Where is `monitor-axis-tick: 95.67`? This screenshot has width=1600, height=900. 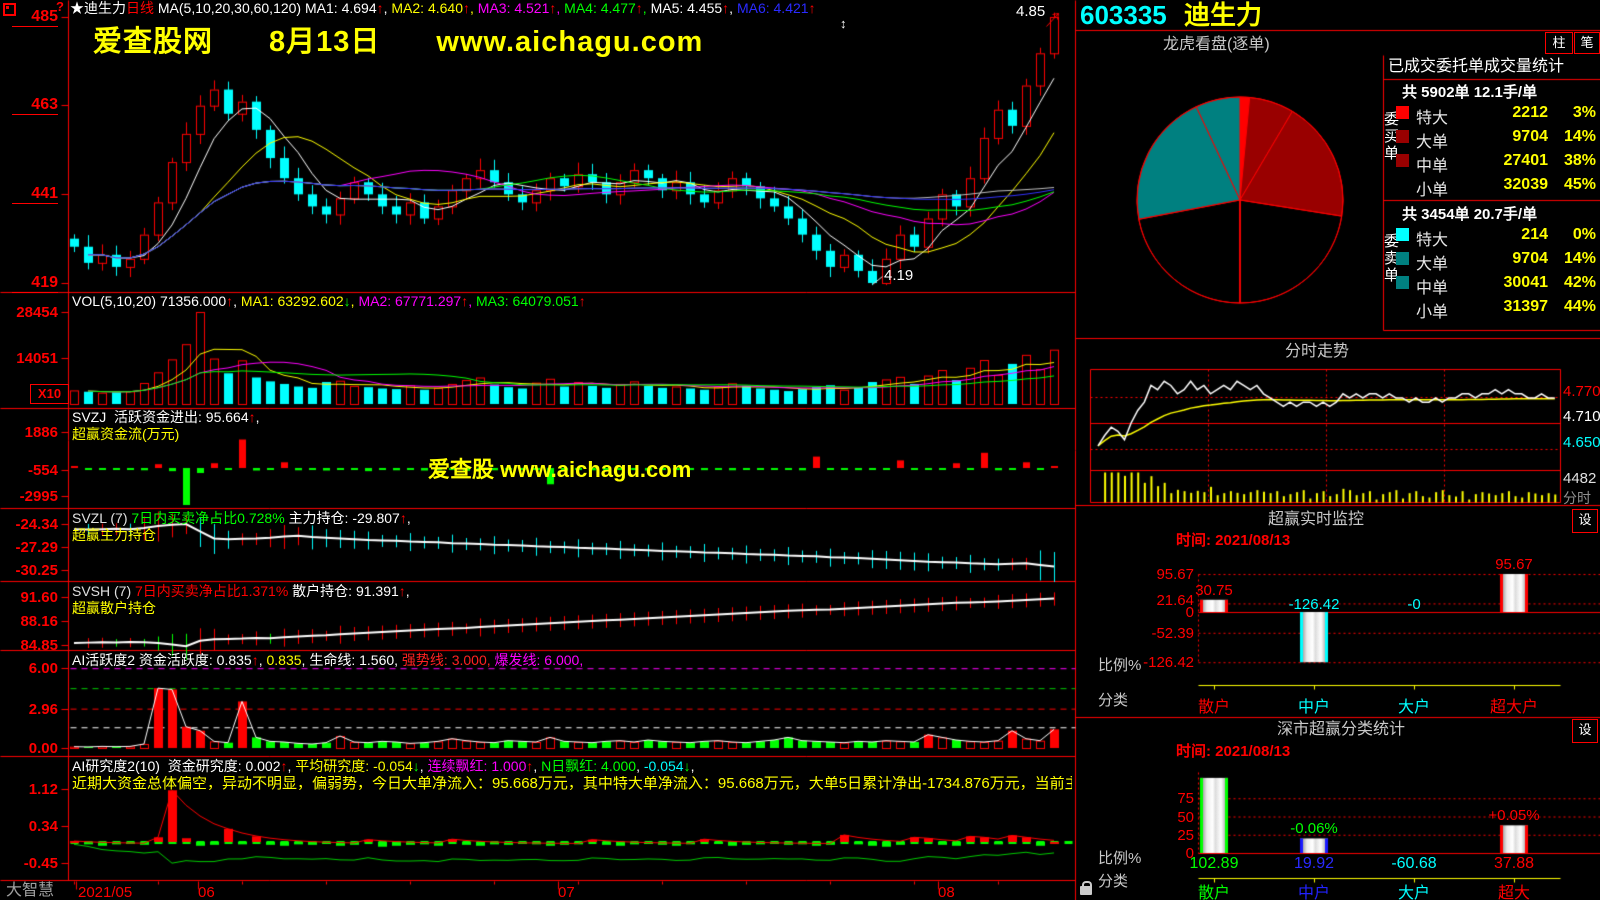 monitor-axis-tick: 95.67 is located at coordinates (1175, 574).